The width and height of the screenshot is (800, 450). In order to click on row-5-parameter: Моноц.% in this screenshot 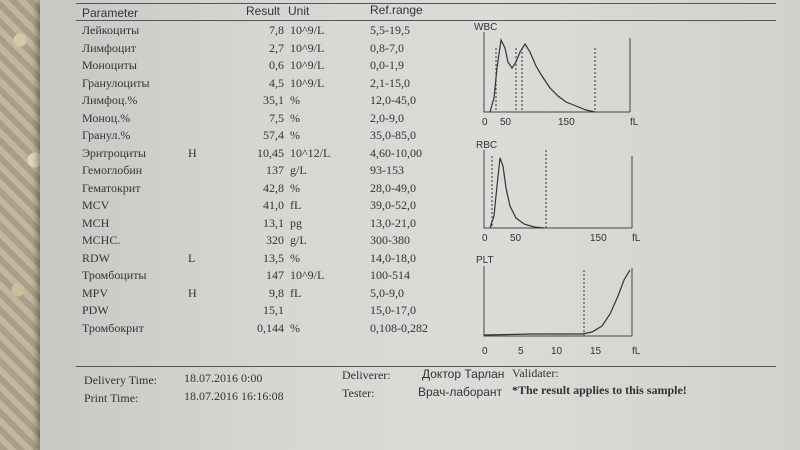, I will do `click(106, 117)`.